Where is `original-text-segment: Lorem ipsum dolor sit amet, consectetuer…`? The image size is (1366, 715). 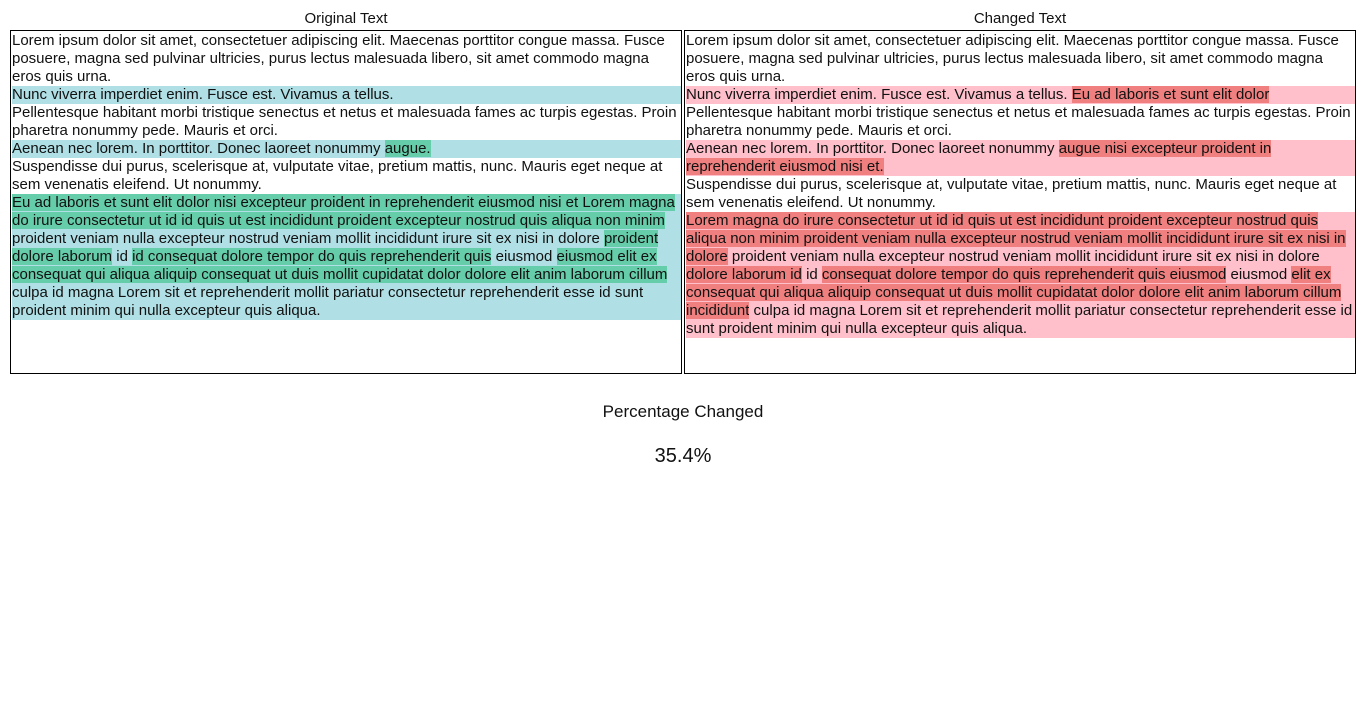 original-text-segment: Lorem ipsum dolor sit amet, consectetuer… is located at coordinates (338, 58).